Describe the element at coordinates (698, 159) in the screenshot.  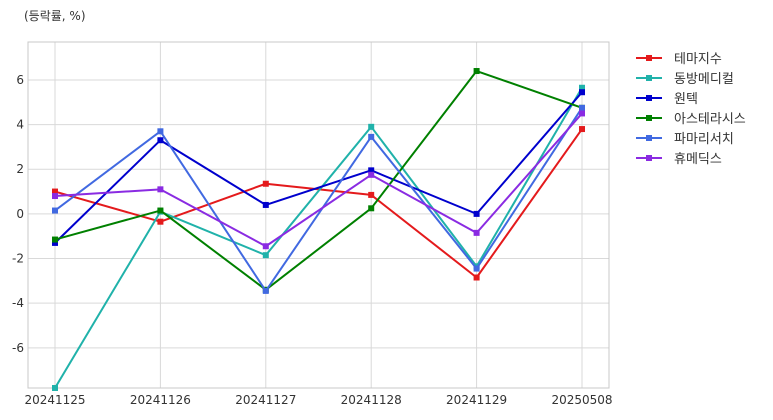
I see `legend-label: 휴메딕스` at that location.